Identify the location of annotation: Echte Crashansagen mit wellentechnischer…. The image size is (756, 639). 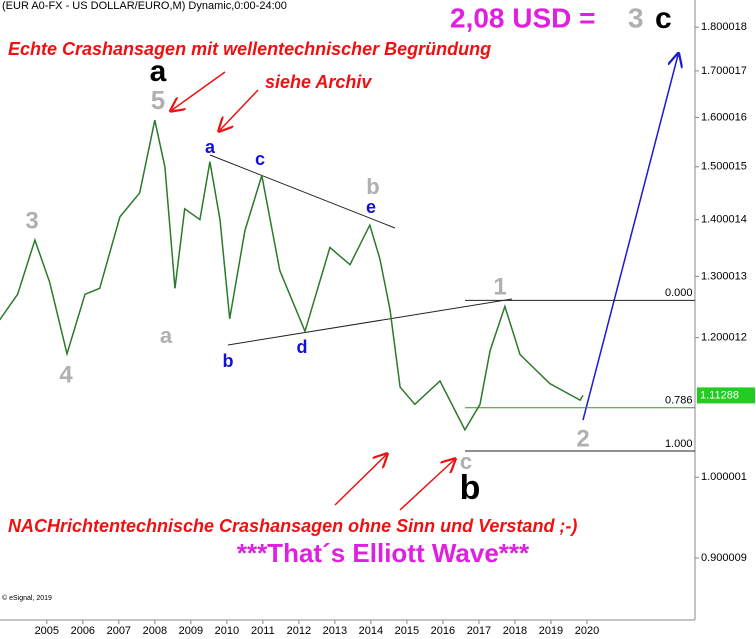
(249, 49).